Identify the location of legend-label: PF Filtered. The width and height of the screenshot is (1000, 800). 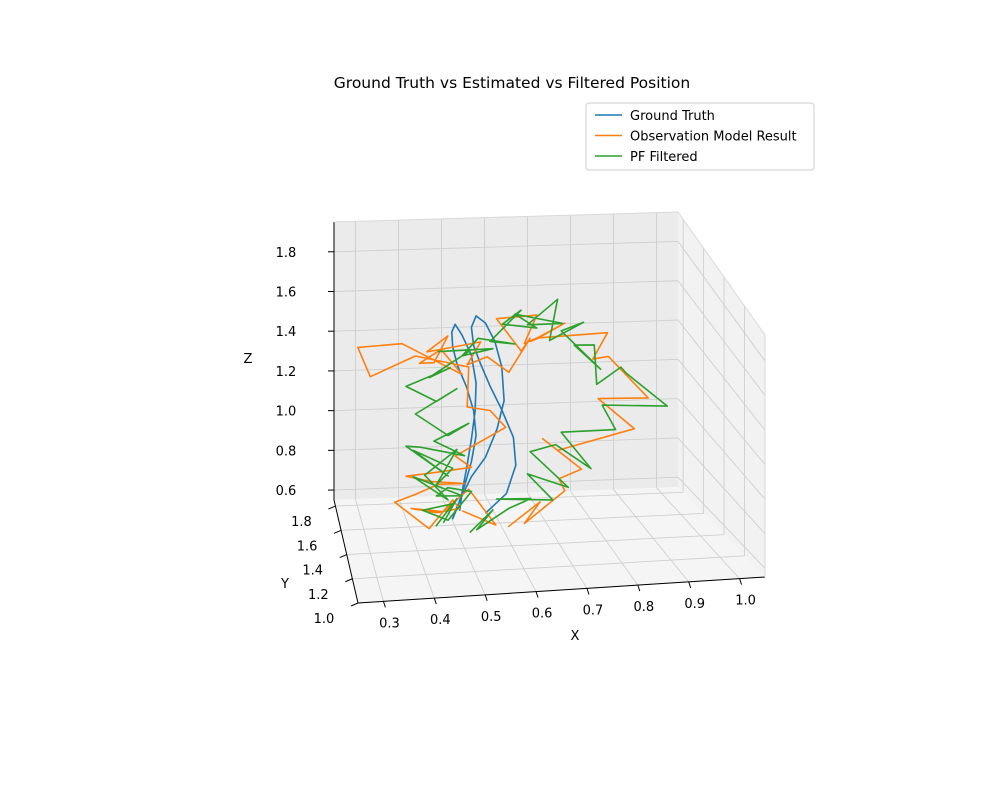
(664, 157).